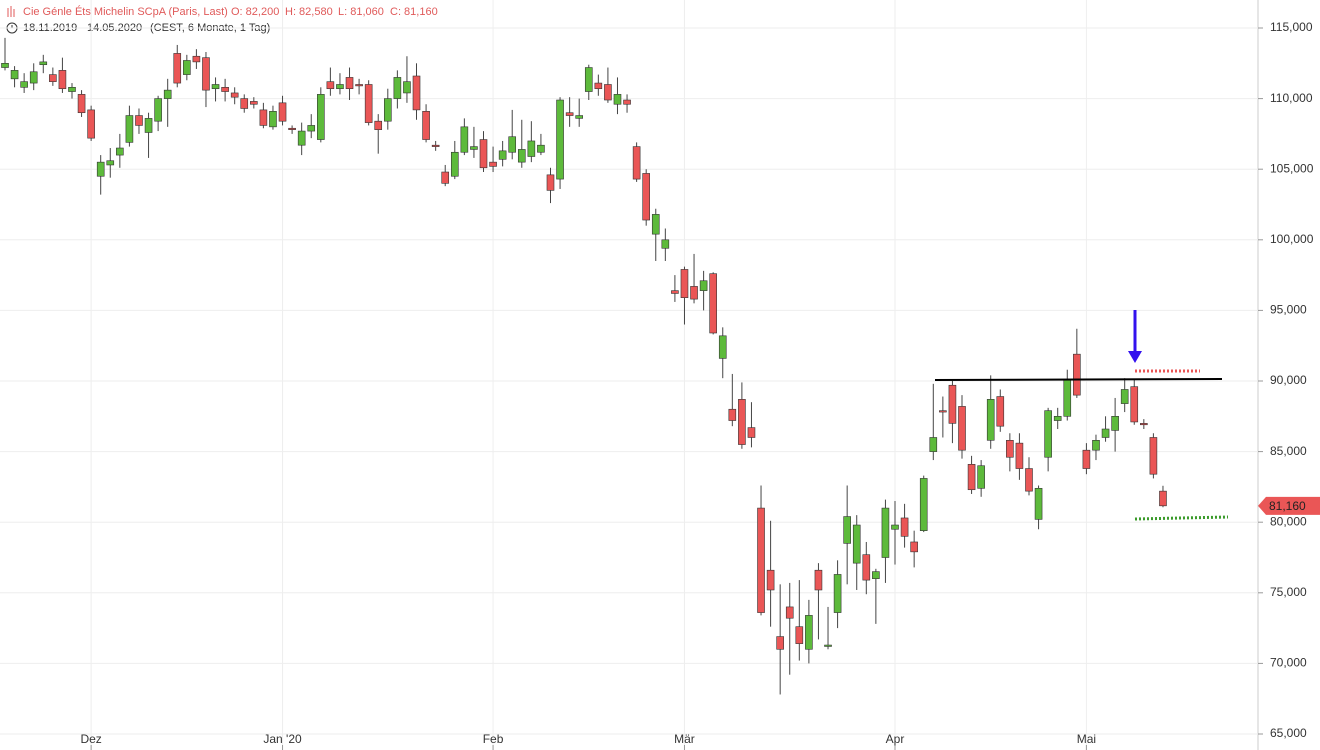 The height and width of the screenshot is (750, 1320). I want to click on x-tick-label: Mai, so click(1086, 739).